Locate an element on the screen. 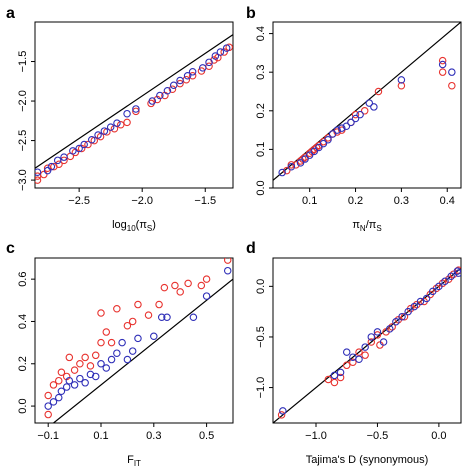 This screenshot has height=474, width=474. panel-b-frame is located at coordinates (367, 105).